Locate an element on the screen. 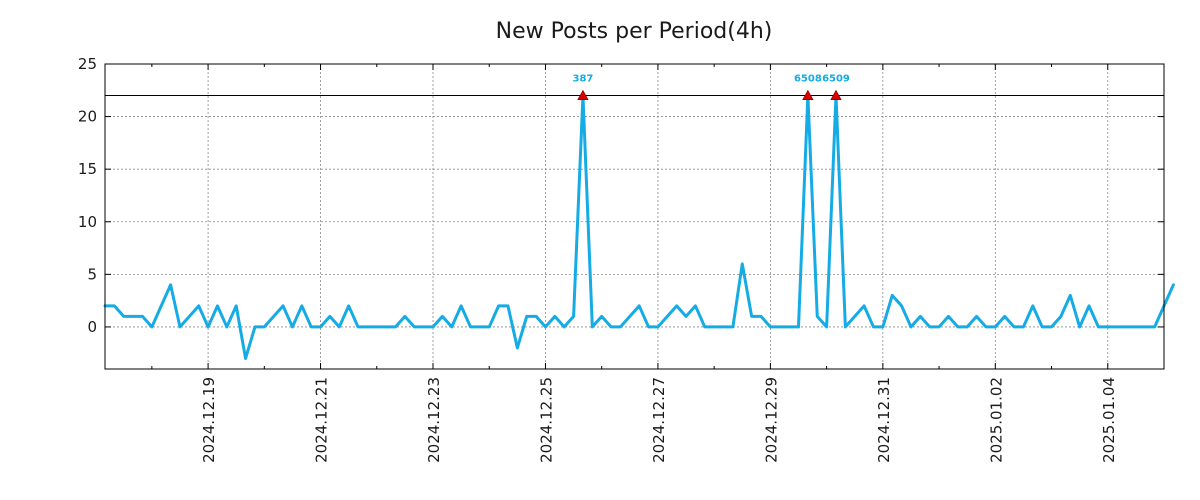 The width and height of the screenshot is (1200, 500). x-tick-label: 2024.12.21 is located at coordinates (322, 420).